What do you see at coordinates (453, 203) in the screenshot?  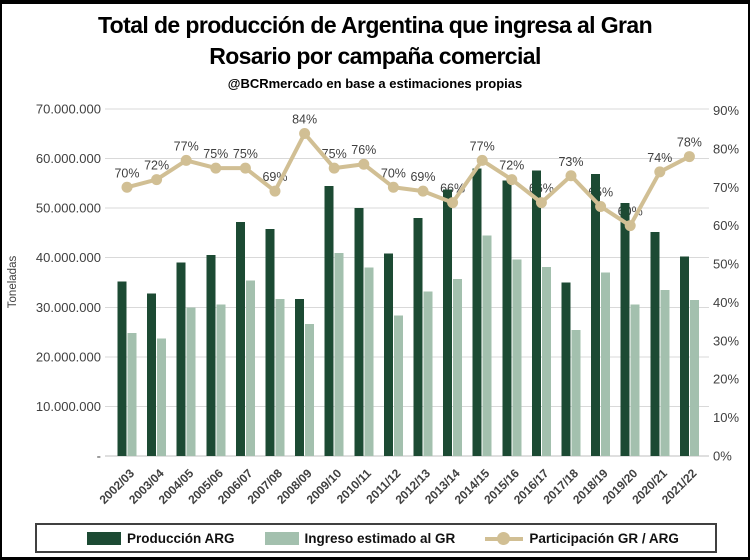 I see `participacion-marker-2013/14` at bounding box center [453, 203].